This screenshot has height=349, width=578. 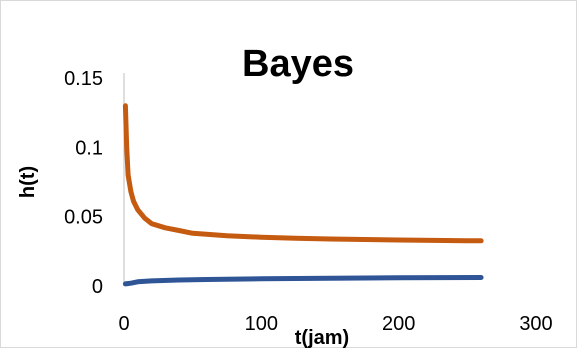 What do you see at coordinates (89, 148) in the screenshot?
I see `y-tick-label: 0.1` at bounding box center [89, 148].